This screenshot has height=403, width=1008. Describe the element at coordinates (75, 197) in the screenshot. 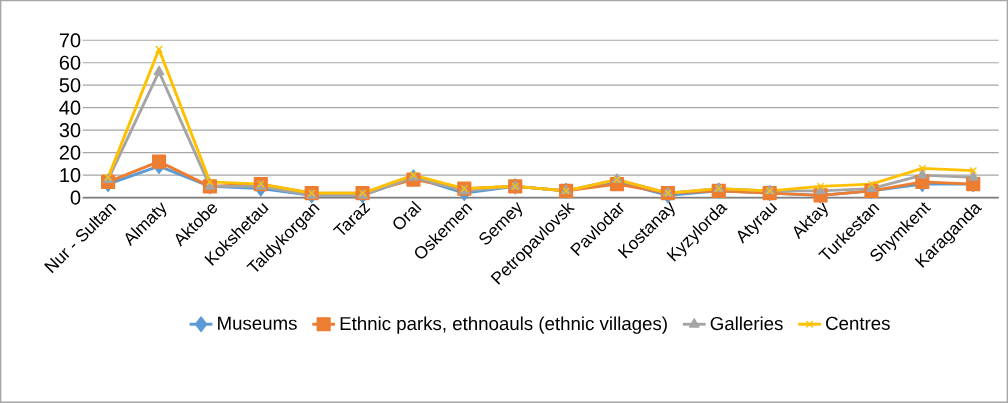

I see `y-tick-label: 0` at that location.